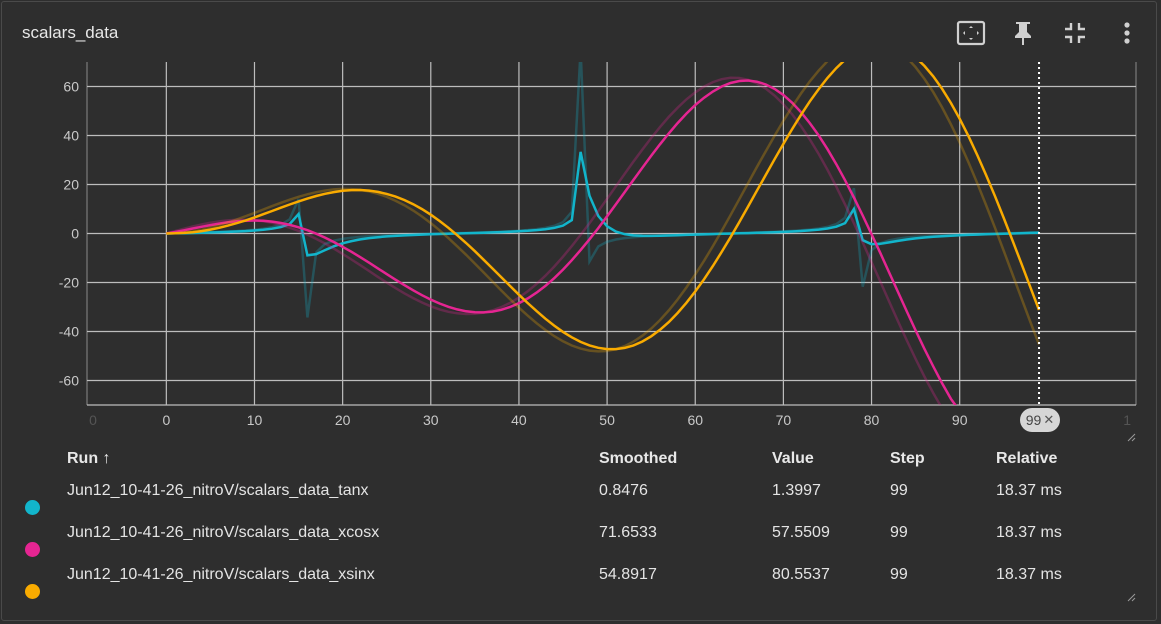  I want to click on resize-handle-icon, so click(1131, 437).